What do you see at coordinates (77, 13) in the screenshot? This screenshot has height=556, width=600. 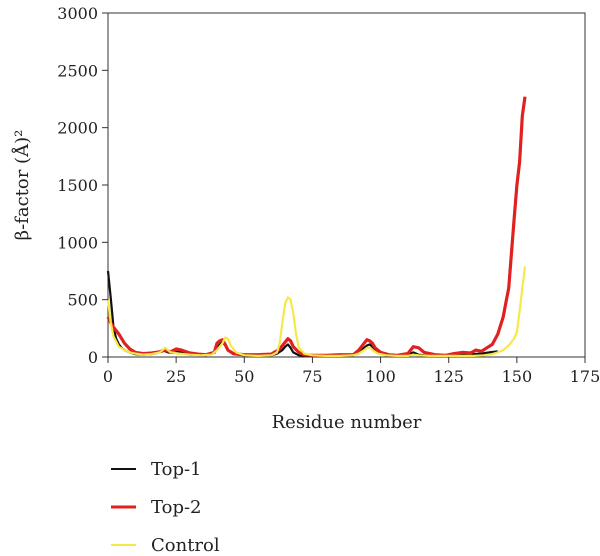 I see `y-tick-label: 3000` at bounding box center [77, 13].